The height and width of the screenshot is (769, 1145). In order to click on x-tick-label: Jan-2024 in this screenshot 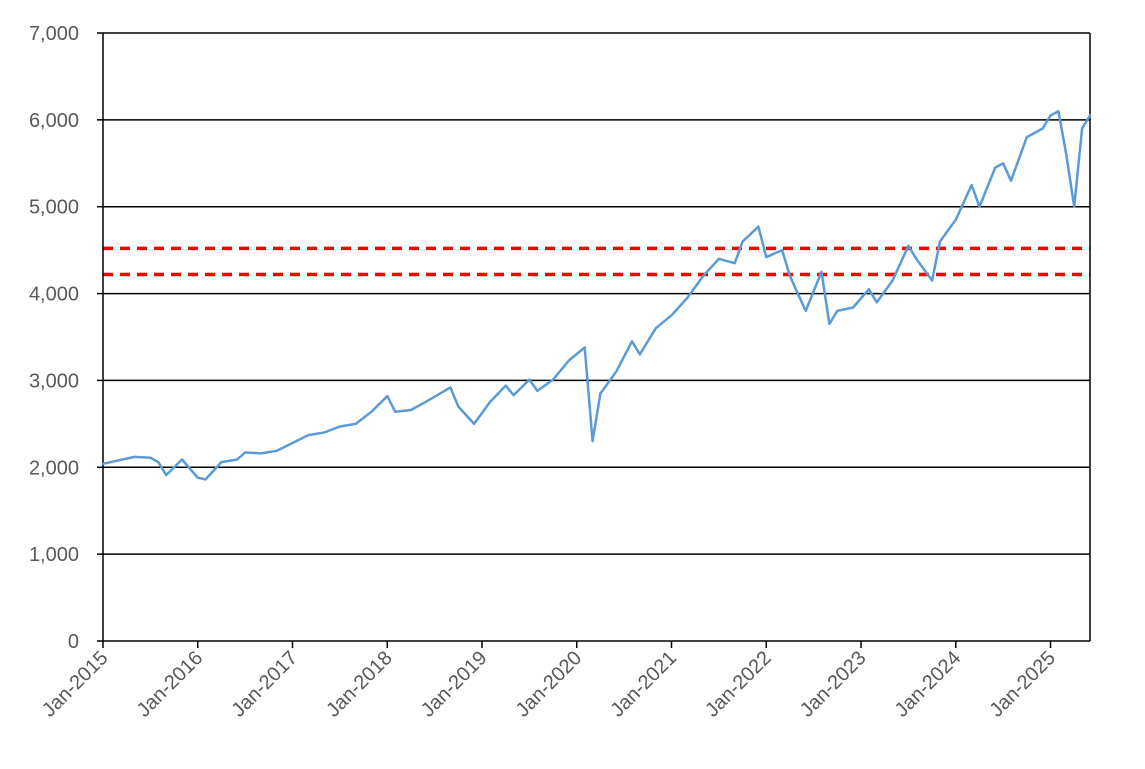, I will do `click(928, 684)`.